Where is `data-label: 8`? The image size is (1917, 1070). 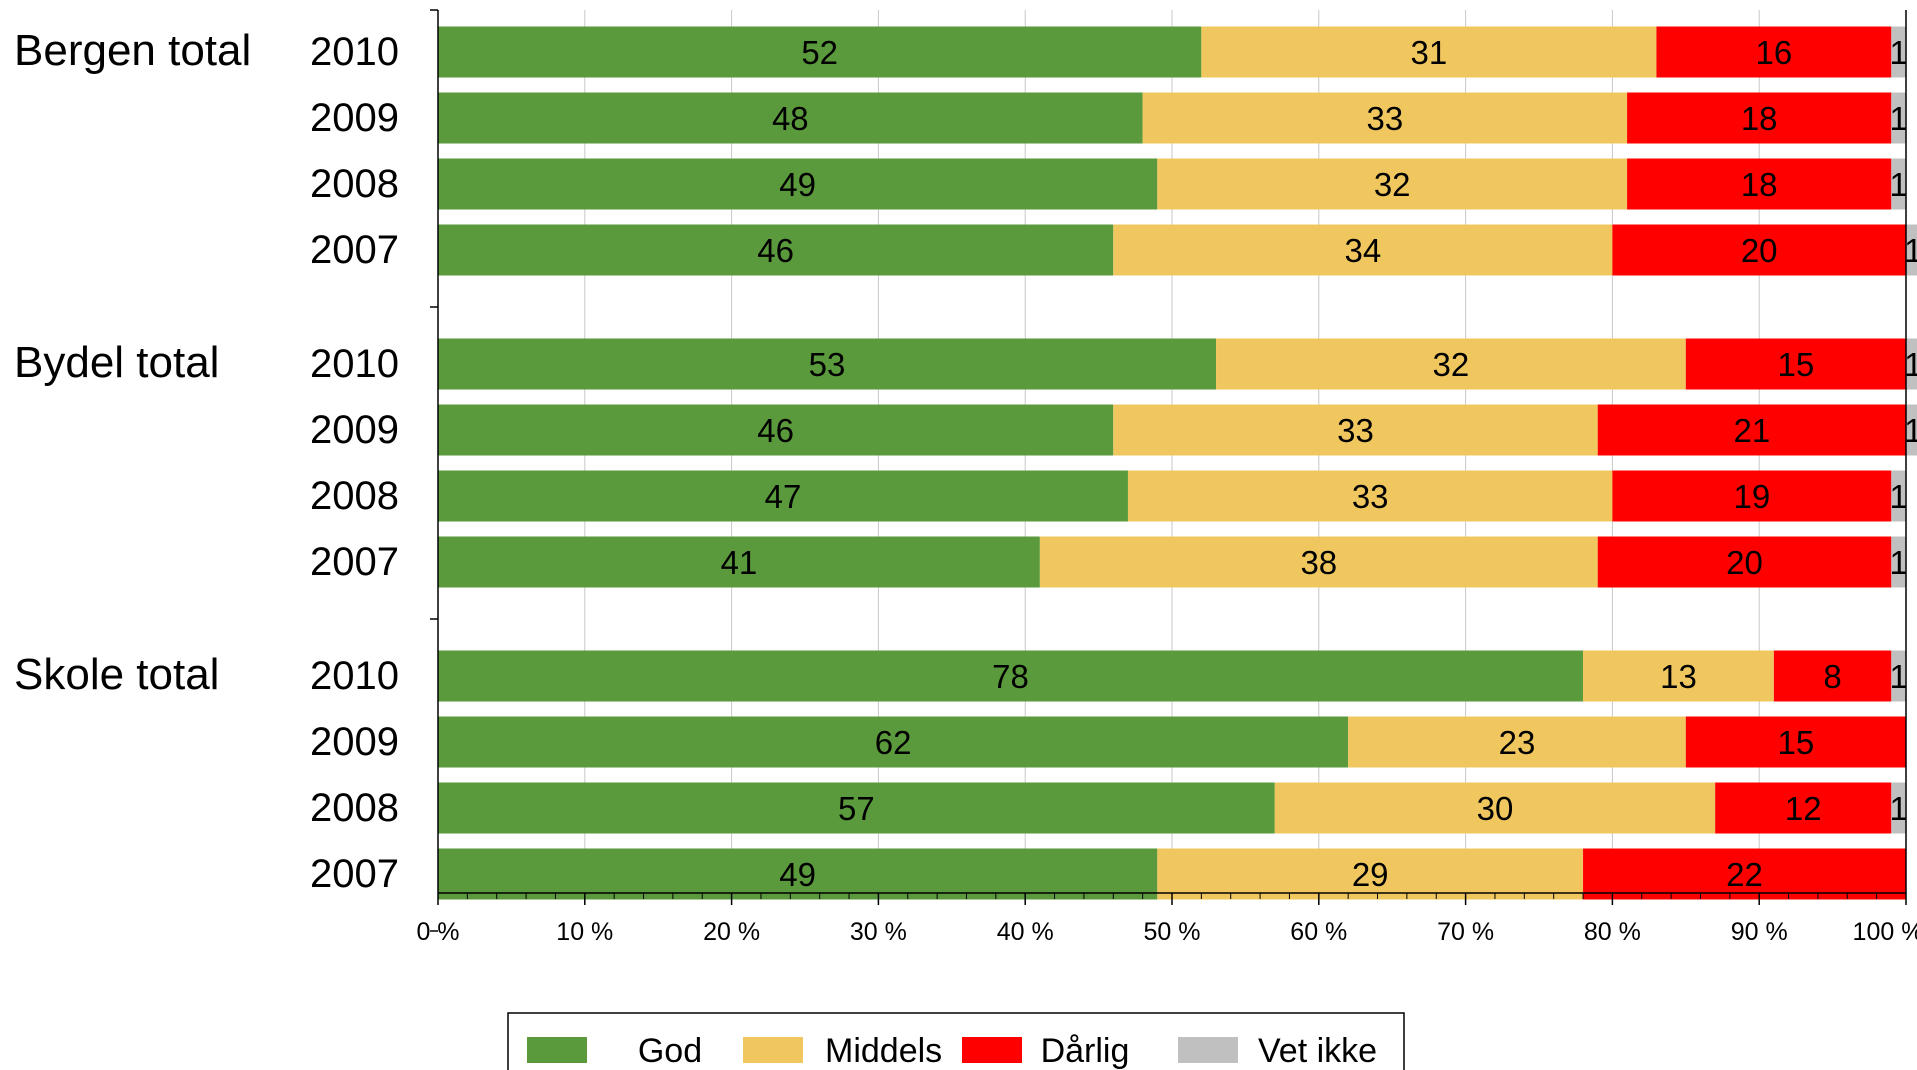
data-label: 8 is located at coordinates (1832, 676).